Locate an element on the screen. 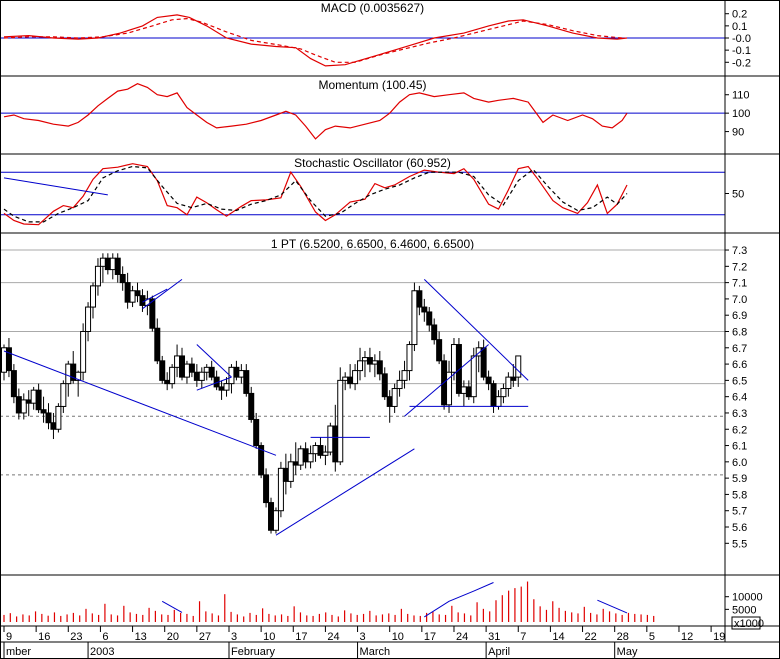  panel-title: Stochastic Oscillator (60.952) is located at coordinates (372, 163).